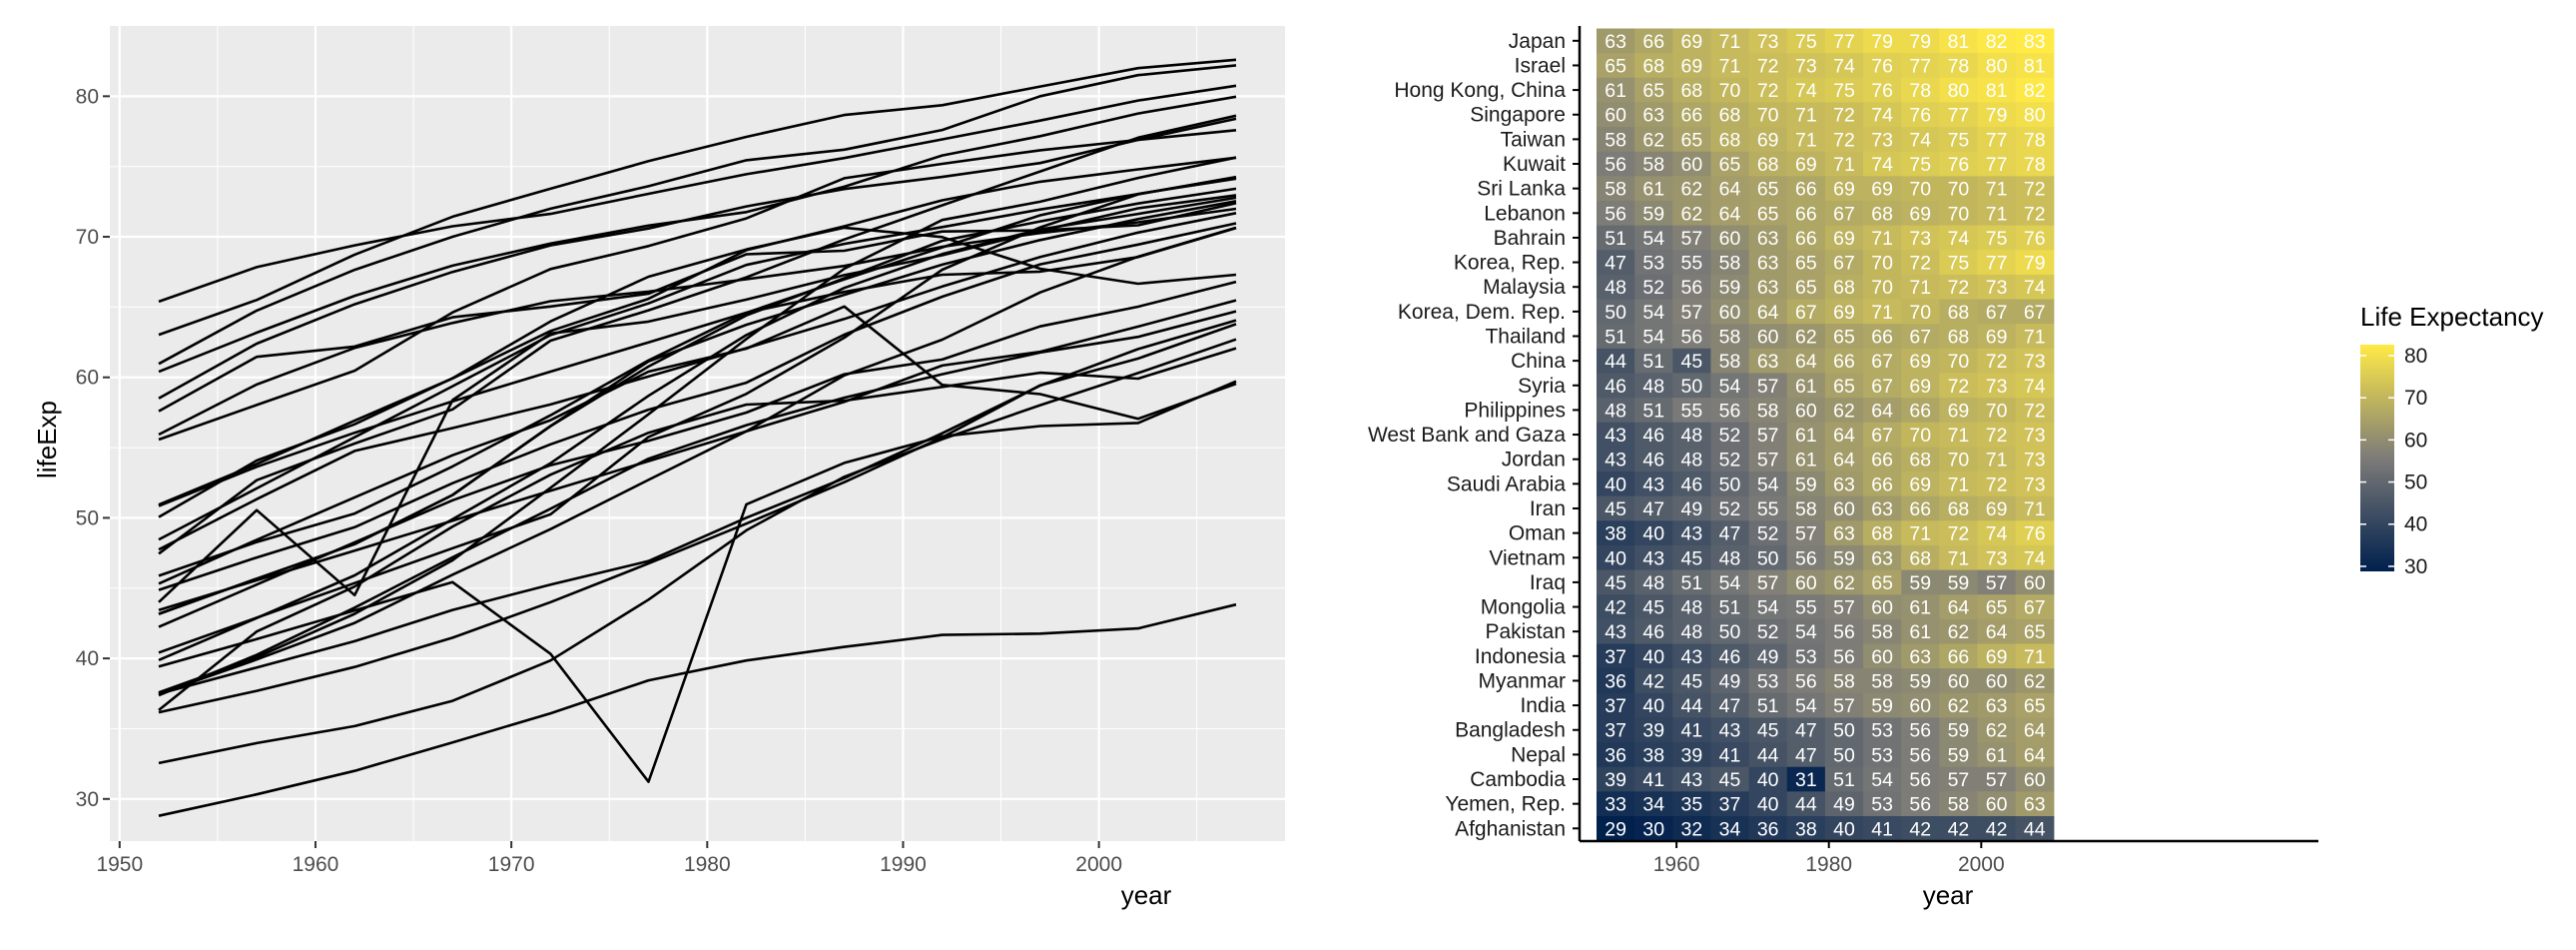 This screenshot has width=2576, height=950. I want to click on heatmap-cell-label: 48, so click(1692, 436).